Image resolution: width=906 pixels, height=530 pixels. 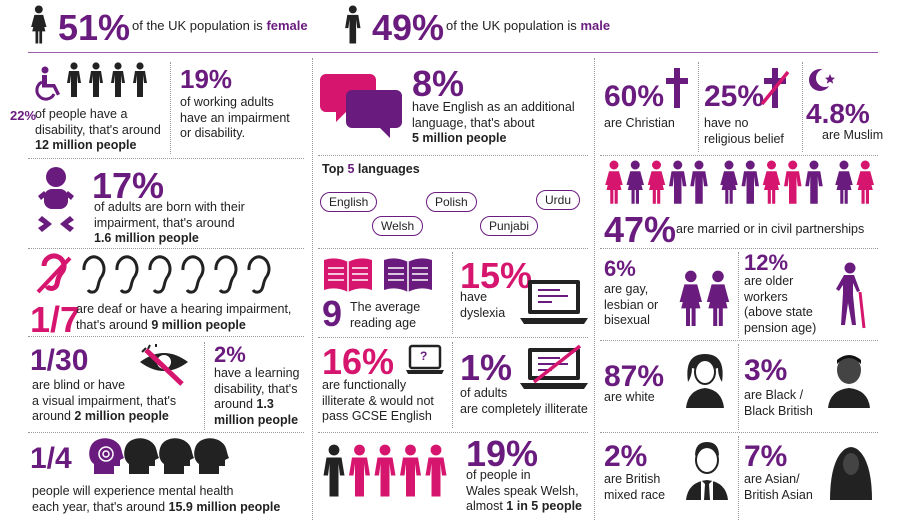 What do you see at coordinates (766, 370) in the screenshot?
I see `black-pct: 3%` at bounding box center [766, 370].